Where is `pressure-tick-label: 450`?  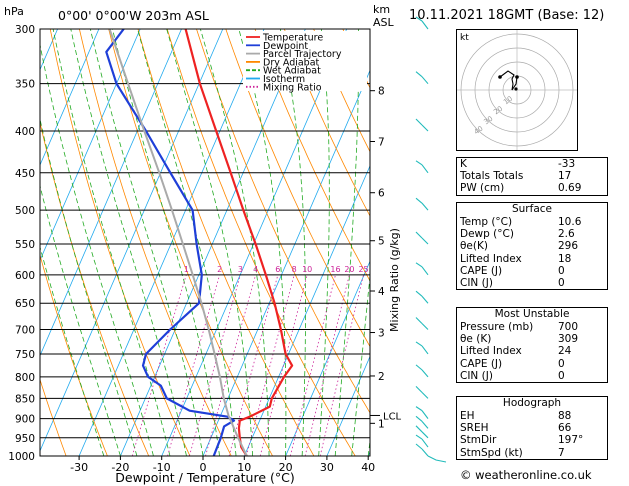
pressure-tick-label: 450 is located at coordinates (25, 174).